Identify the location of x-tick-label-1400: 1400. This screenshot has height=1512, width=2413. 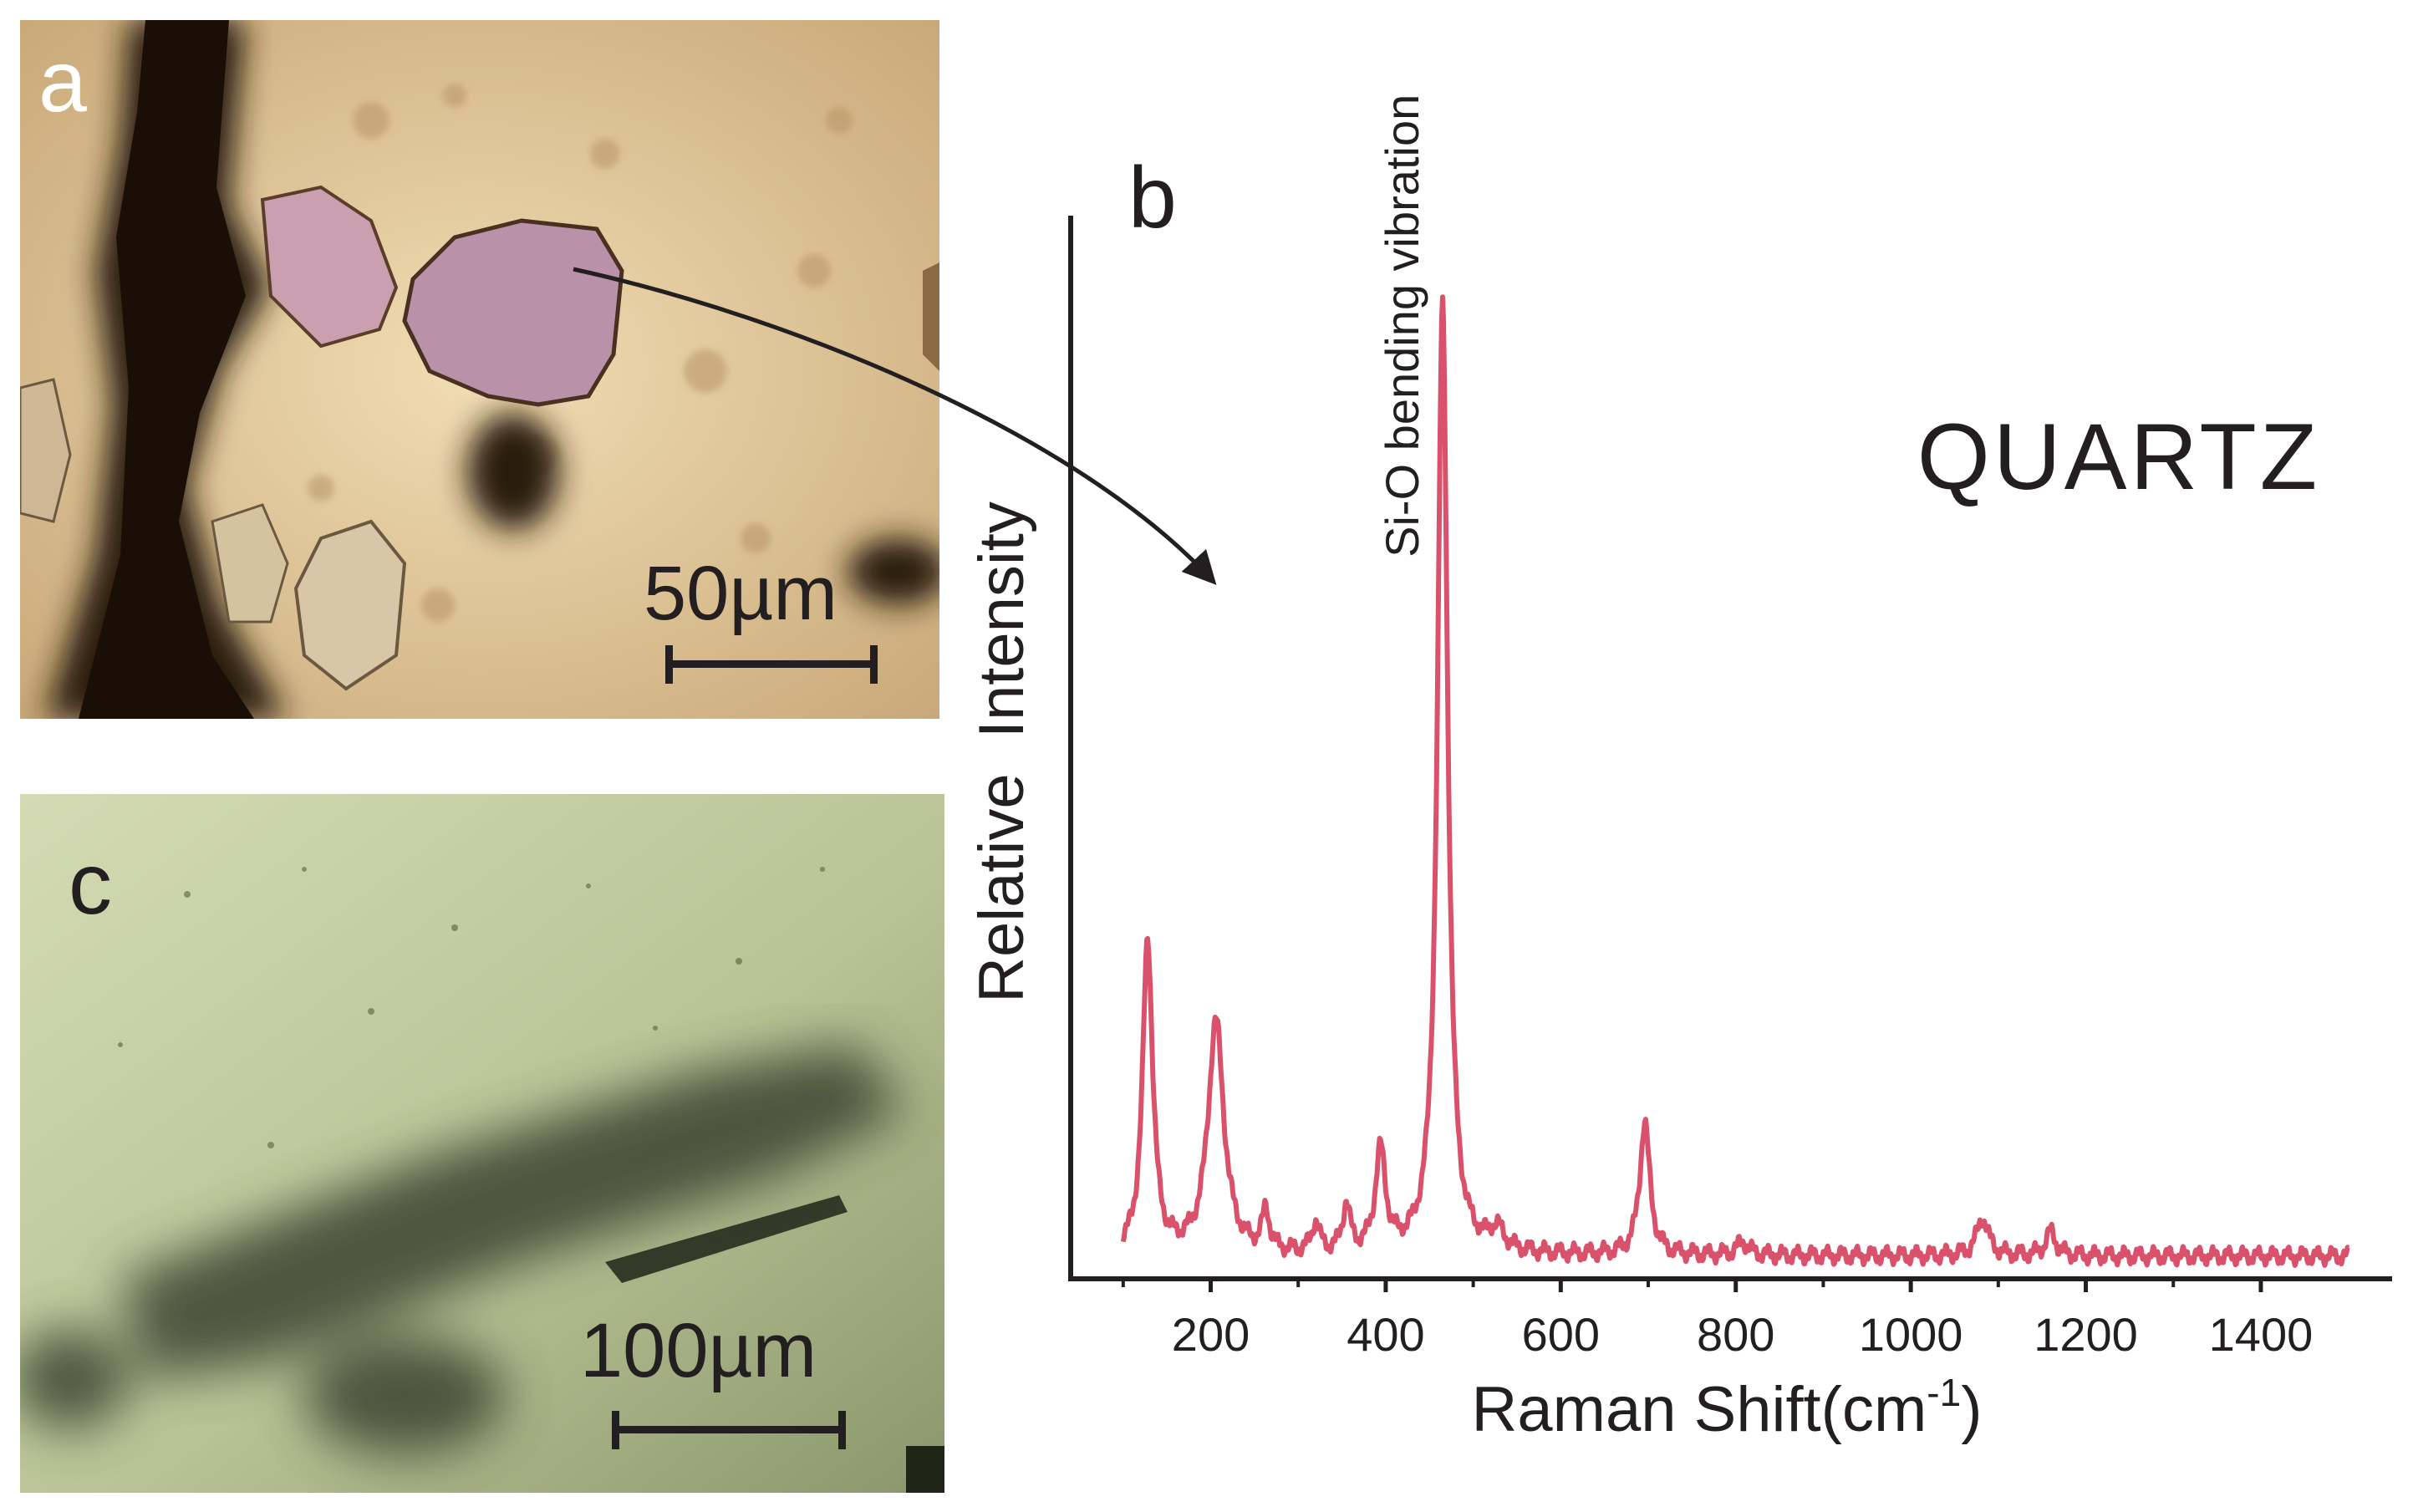
(2261, 1334).